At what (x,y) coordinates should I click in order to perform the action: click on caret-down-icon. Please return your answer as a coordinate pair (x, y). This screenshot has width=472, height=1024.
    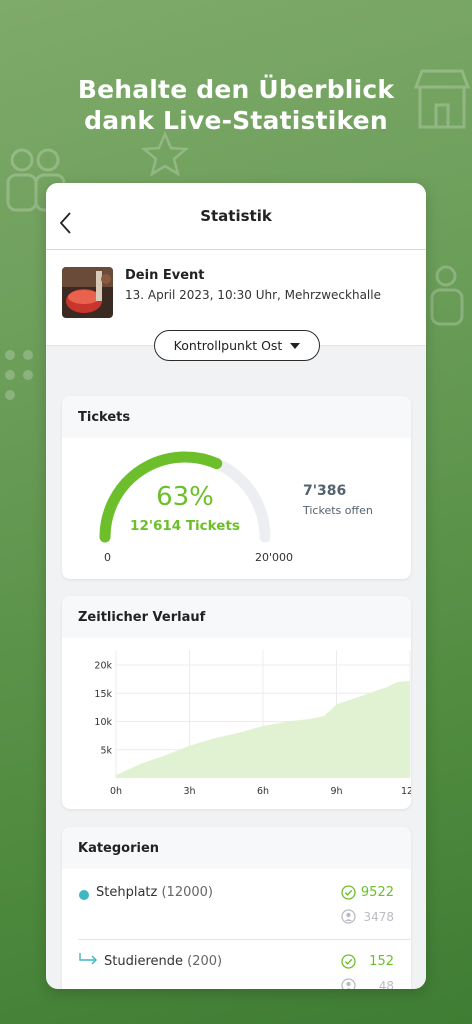
    Looking at the image, I should click on (295, 345).